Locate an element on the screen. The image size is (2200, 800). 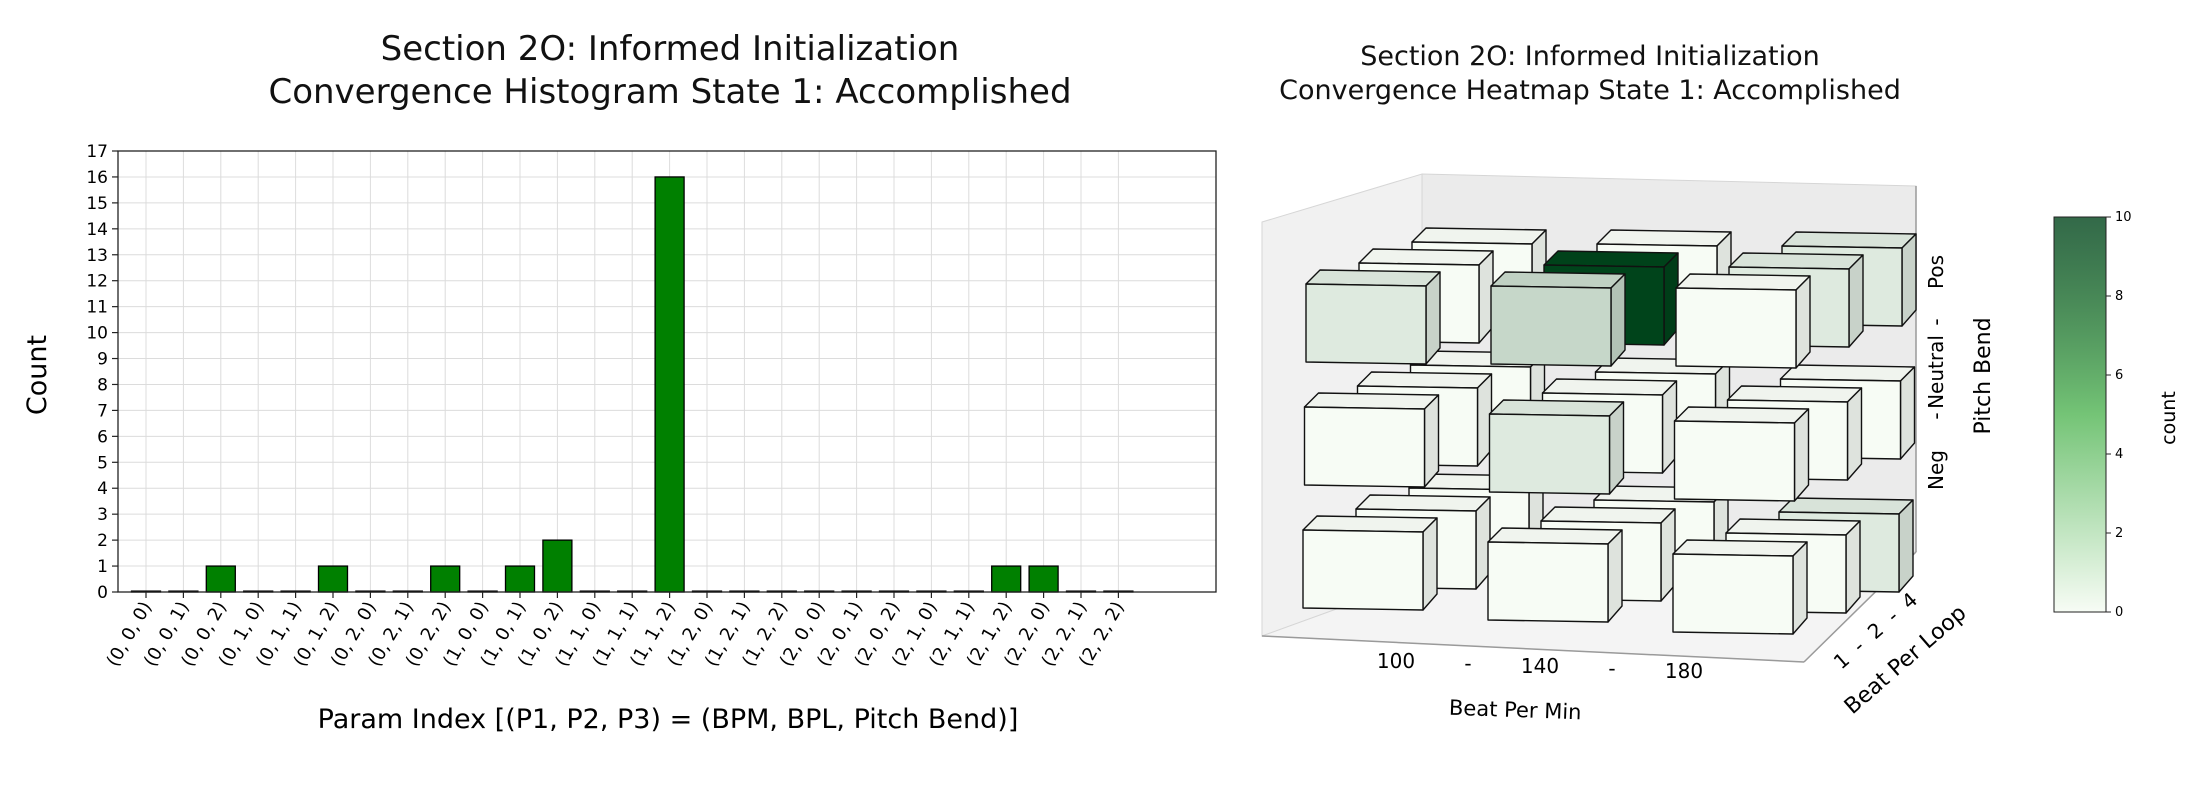
left-pane is located at coordinates (1342, 405).